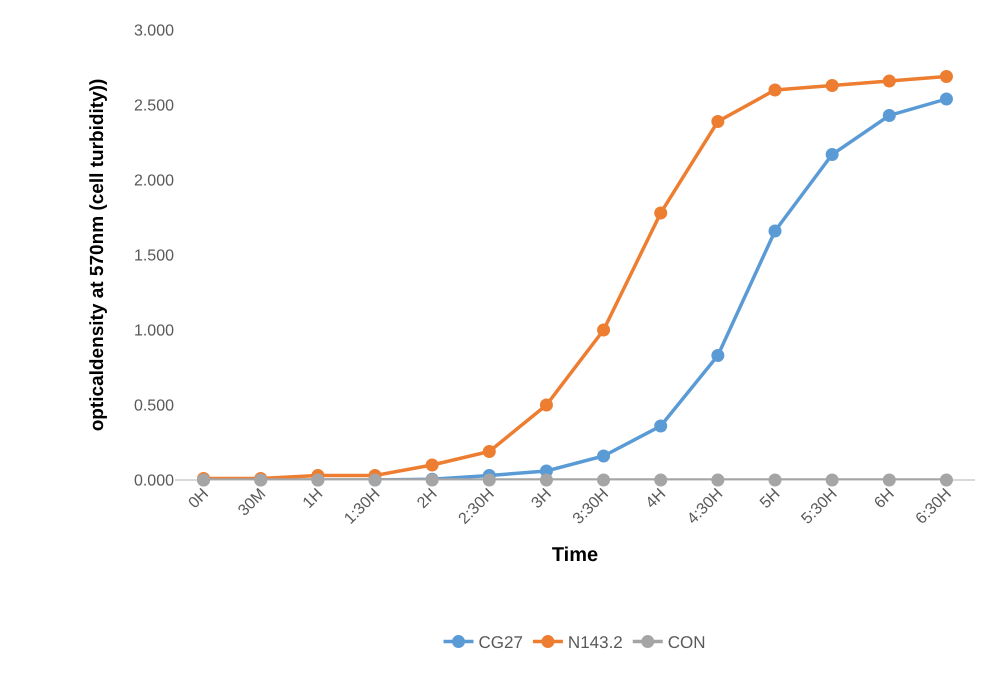 This screenshot has width=1000, height=700. What do you see at coordinates (154, 31) in the screenshot?
I see `y-tick-label: 3.000` at bounding box center [154, 31].